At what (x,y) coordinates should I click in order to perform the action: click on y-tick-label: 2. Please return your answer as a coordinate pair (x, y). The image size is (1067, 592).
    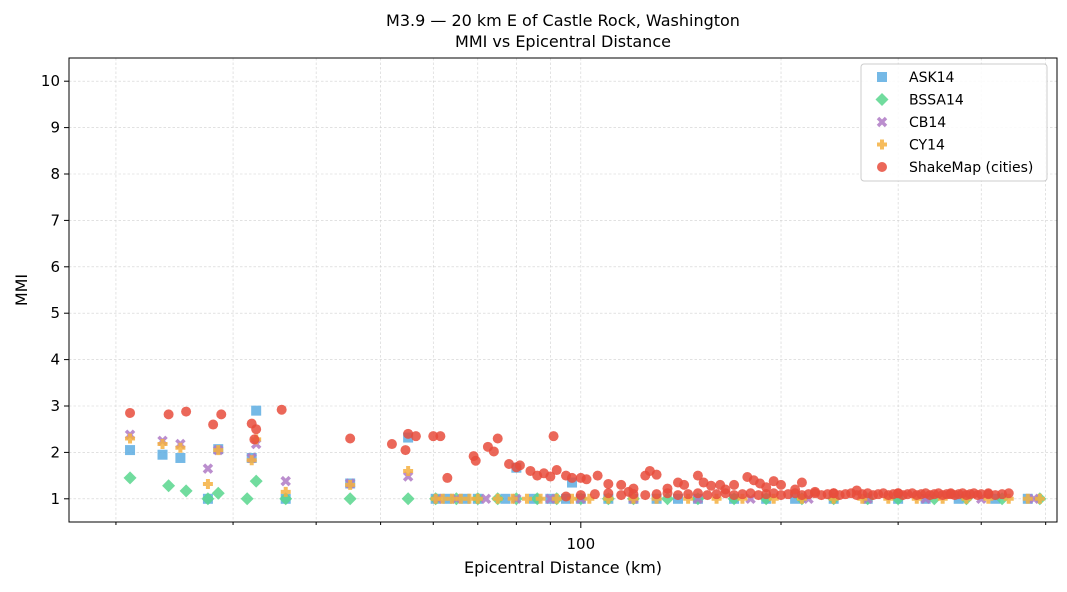
    Looking at the image, I should click on (55, 452).